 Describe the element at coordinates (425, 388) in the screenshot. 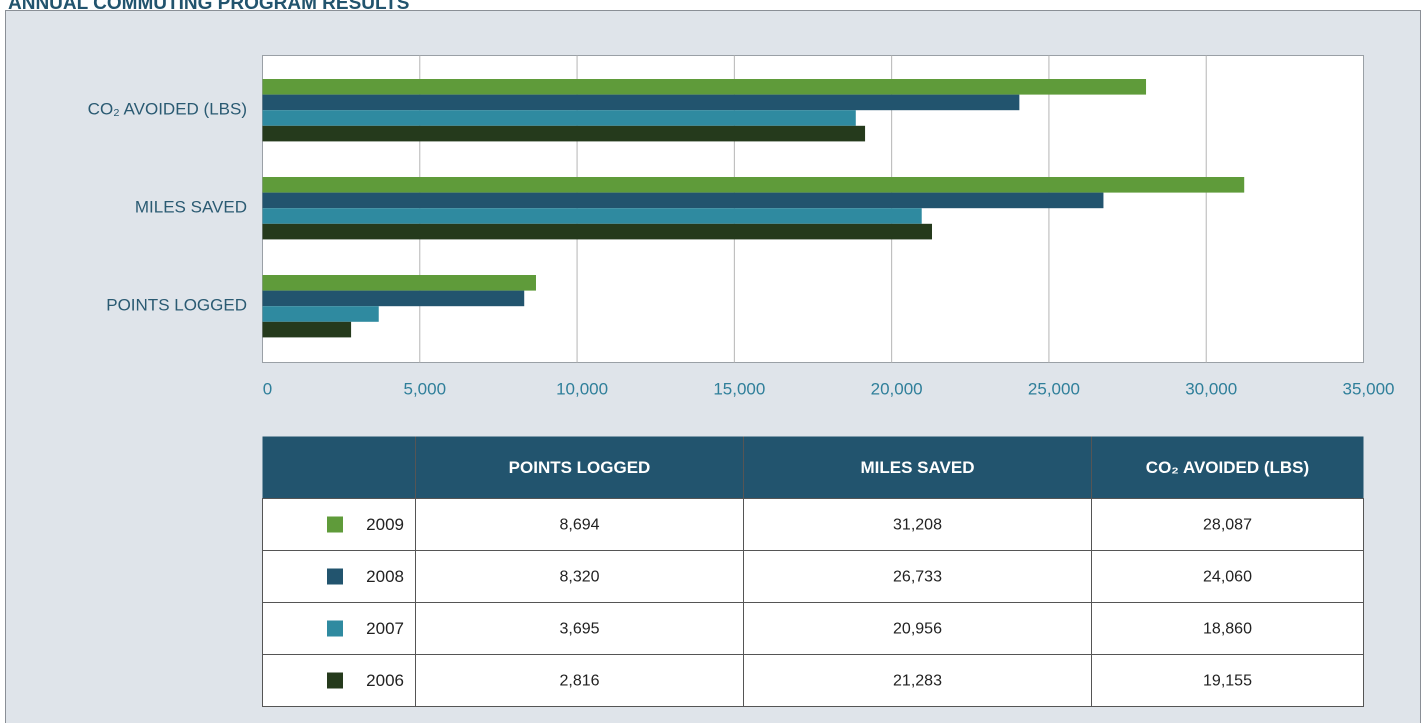

I see `x-tick-label: 5,000` at that location.